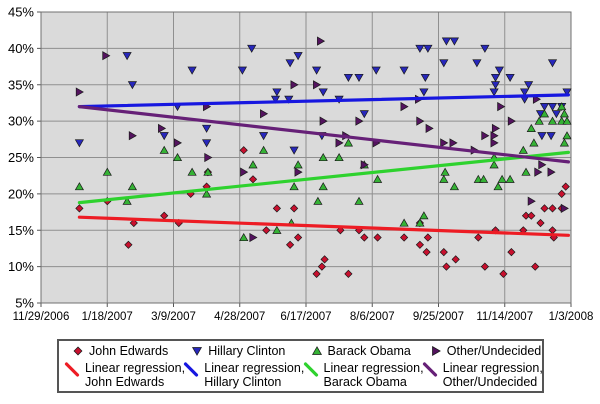  I want to click on legend-item-regression-other: Linear regression, Other/Undecided, so click(482, 375).